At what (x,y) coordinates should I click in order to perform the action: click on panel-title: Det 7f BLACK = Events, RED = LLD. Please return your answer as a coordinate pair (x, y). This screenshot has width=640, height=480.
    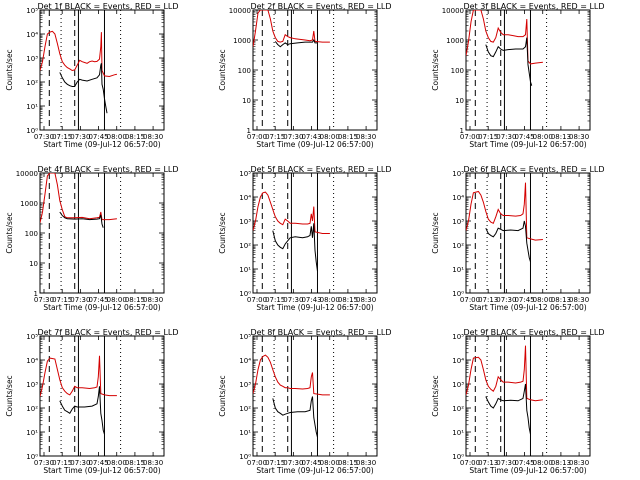
    Looking at the image, I should click on (107, 332).